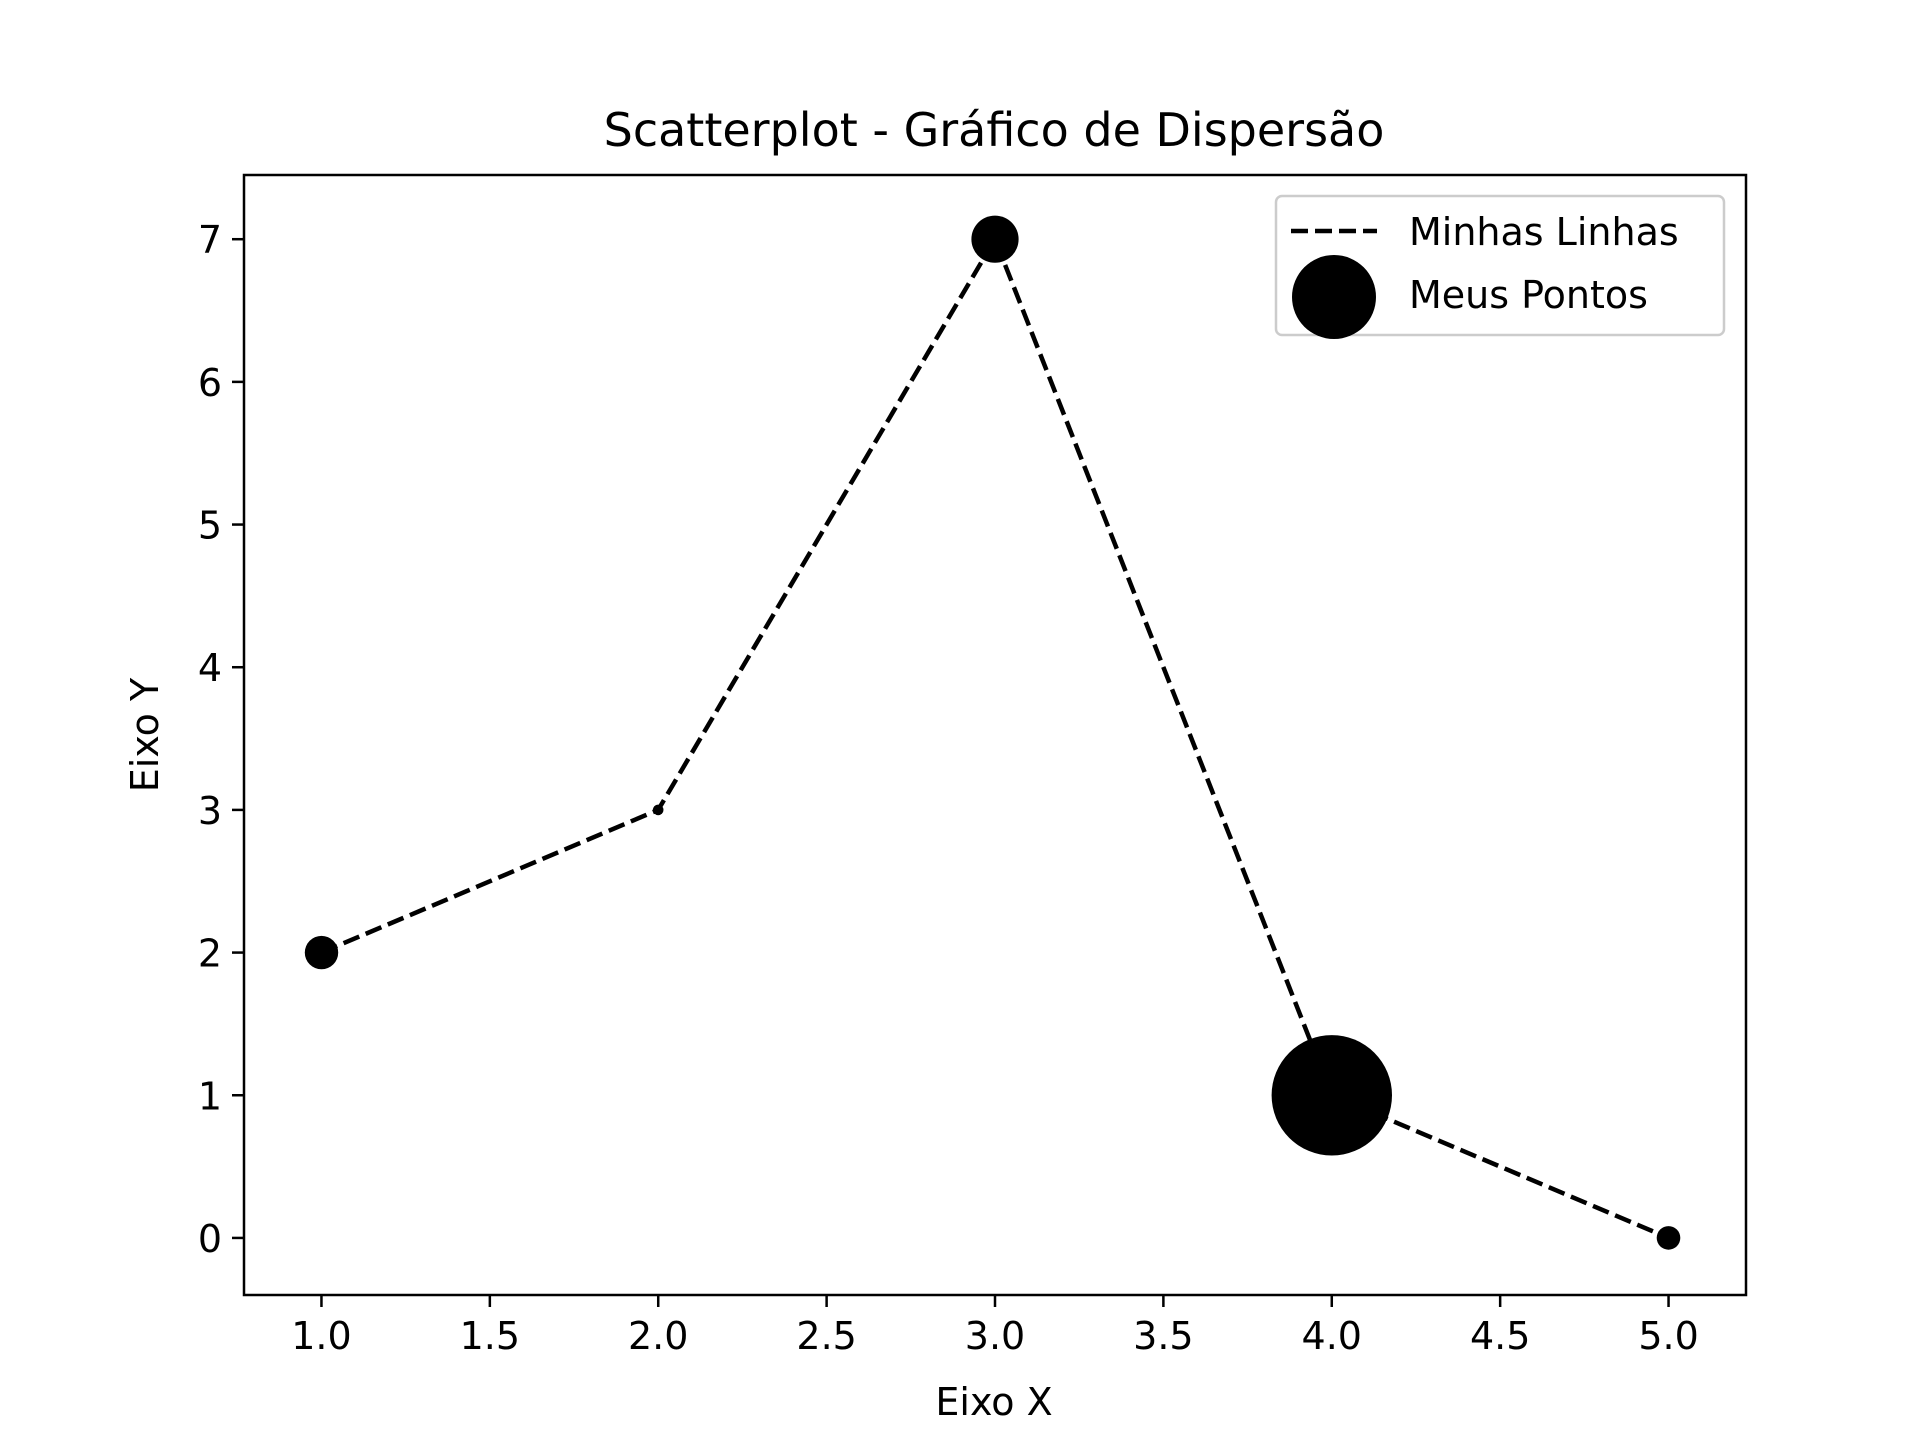  Describe the element at coordinates (826, 1336) in the screenshot. I see `x-tick-label: 2.5` at that location.